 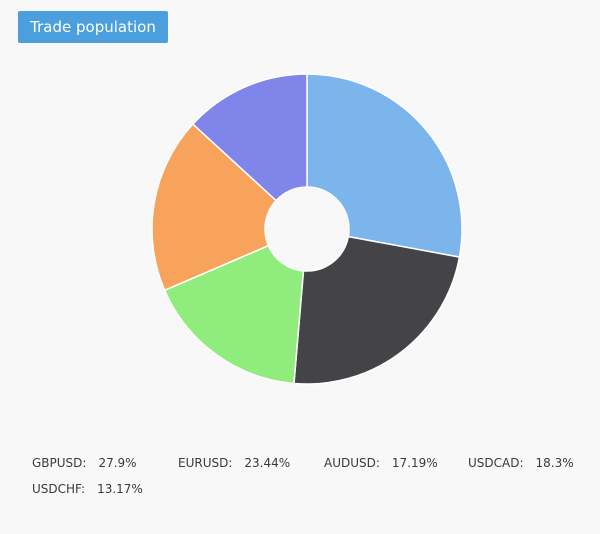 I want to click on pie-slice-eurusd, so click(x=377, y=310).